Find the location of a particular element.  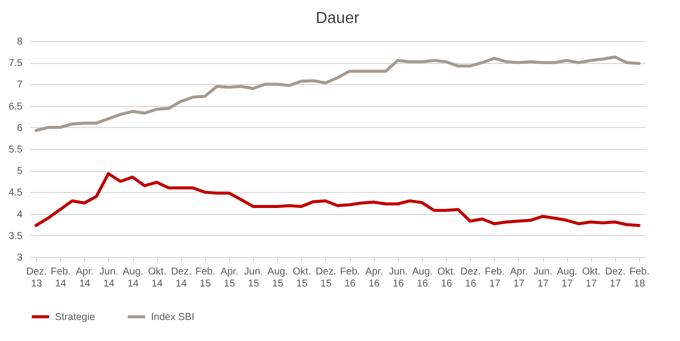

y-tick-label: 4 is located at coordinates (19, 214).